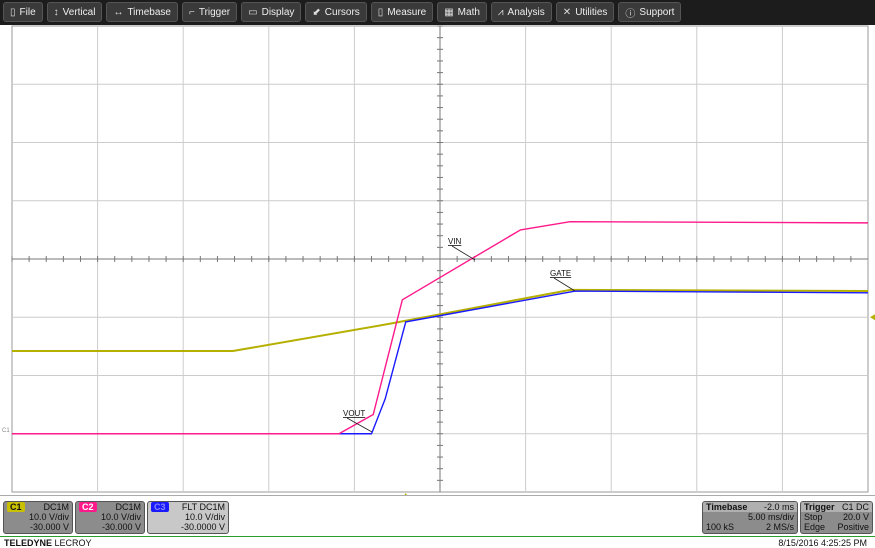  I want to click on divider, so click(437, 536).